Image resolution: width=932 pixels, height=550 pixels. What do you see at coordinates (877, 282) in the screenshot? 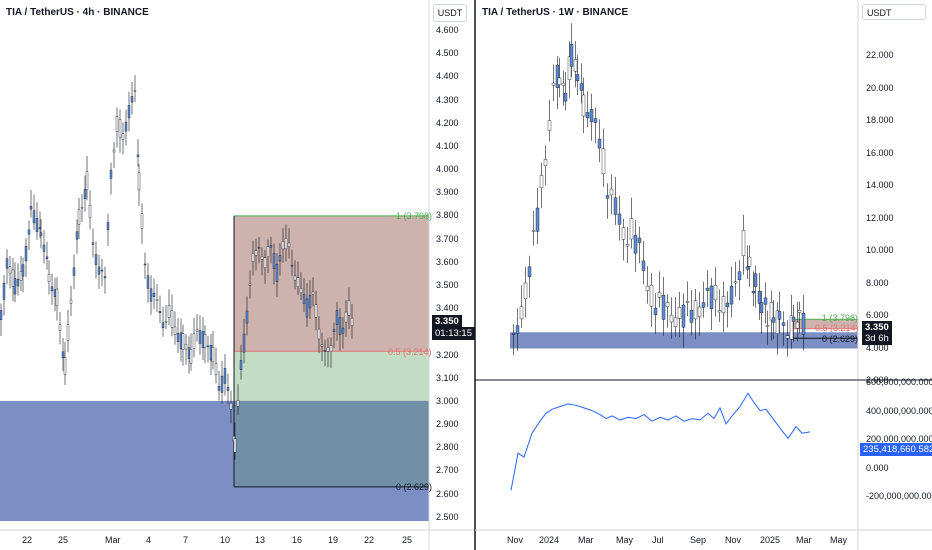
I see `right-price-tick: 8.000` at bounding box center [877, 282].